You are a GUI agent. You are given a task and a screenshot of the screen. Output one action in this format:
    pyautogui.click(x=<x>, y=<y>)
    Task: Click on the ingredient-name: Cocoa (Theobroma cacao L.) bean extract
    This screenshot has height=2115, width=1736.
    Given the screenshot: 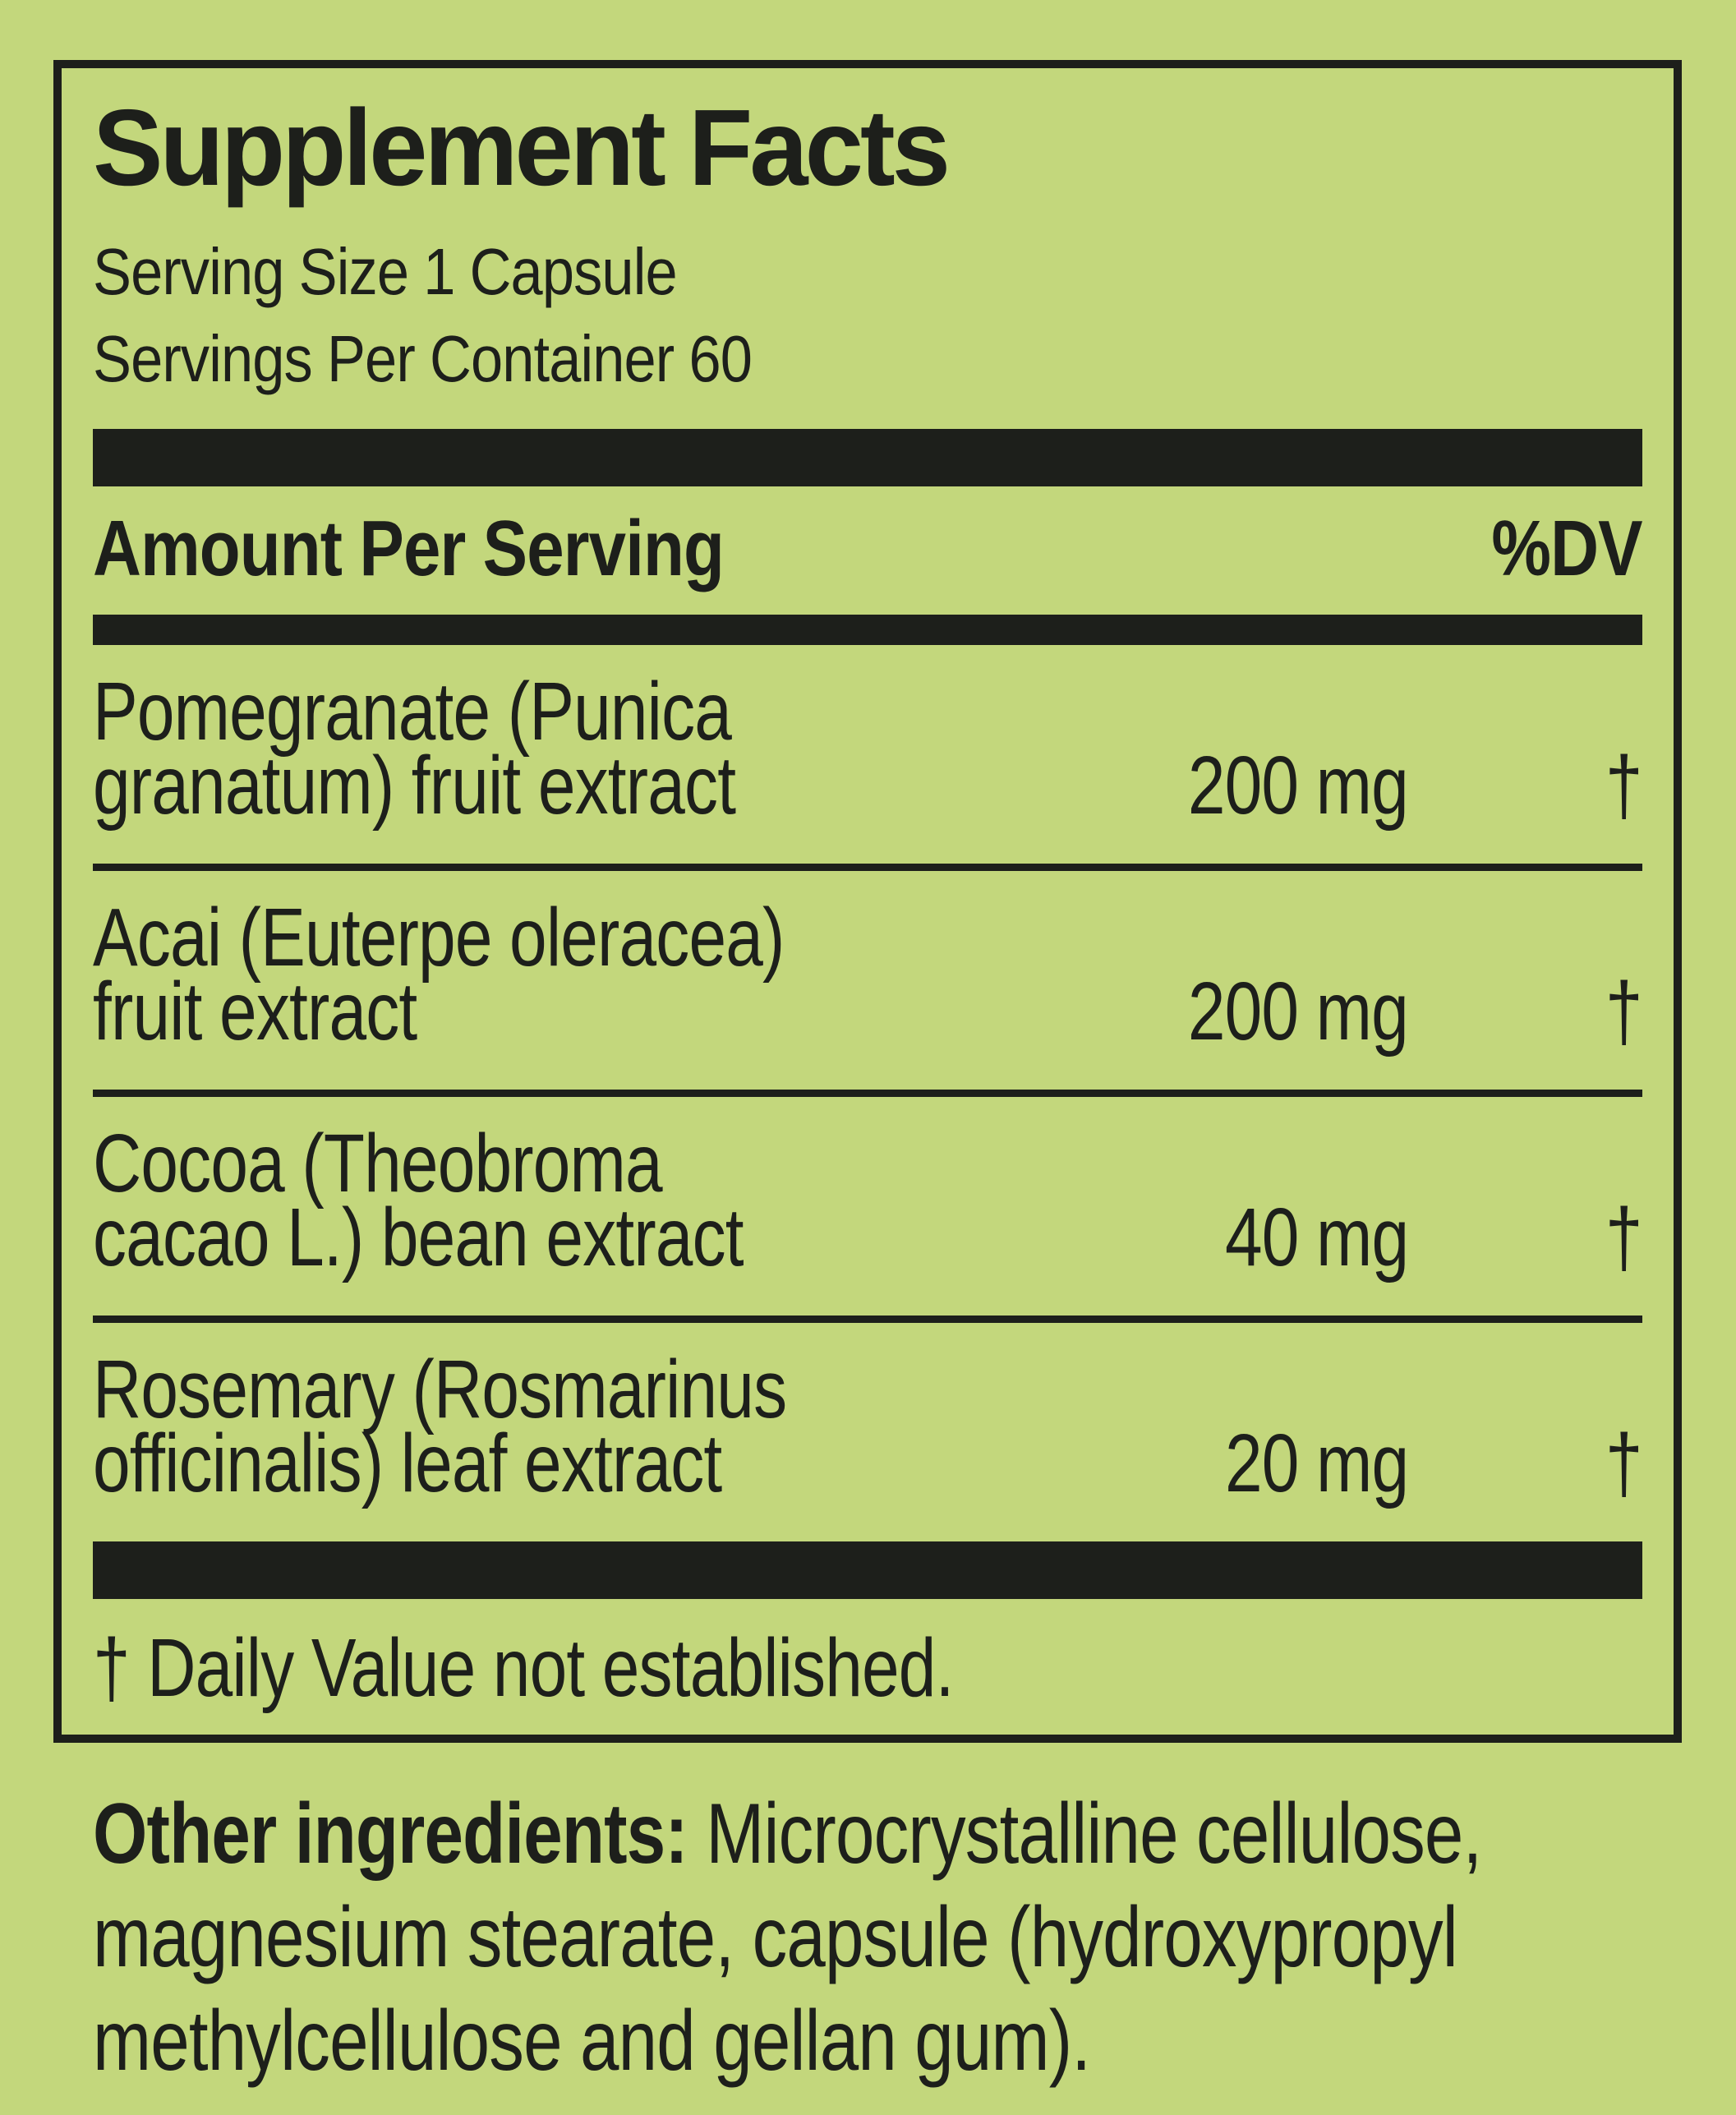 What is the action you would take?
    pyautogui.click(x=611, y=1200)
    